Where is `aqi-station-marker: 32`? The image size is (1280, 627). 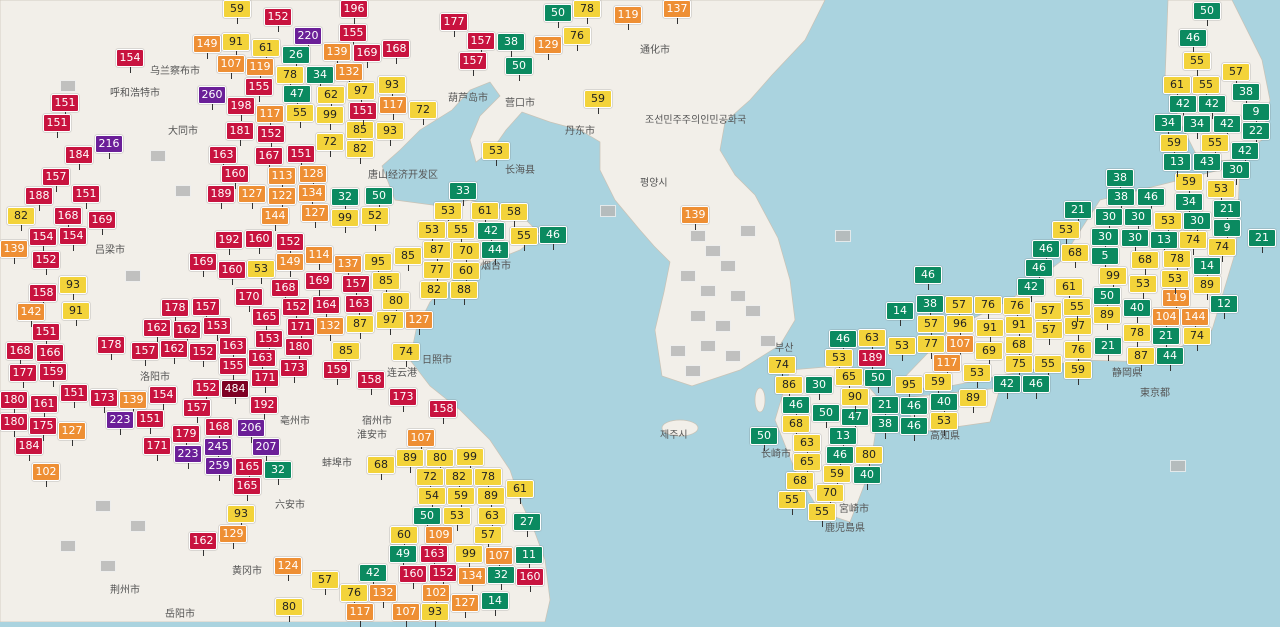
aqi-station-marker: 32 is located at coordinates (345, 200).